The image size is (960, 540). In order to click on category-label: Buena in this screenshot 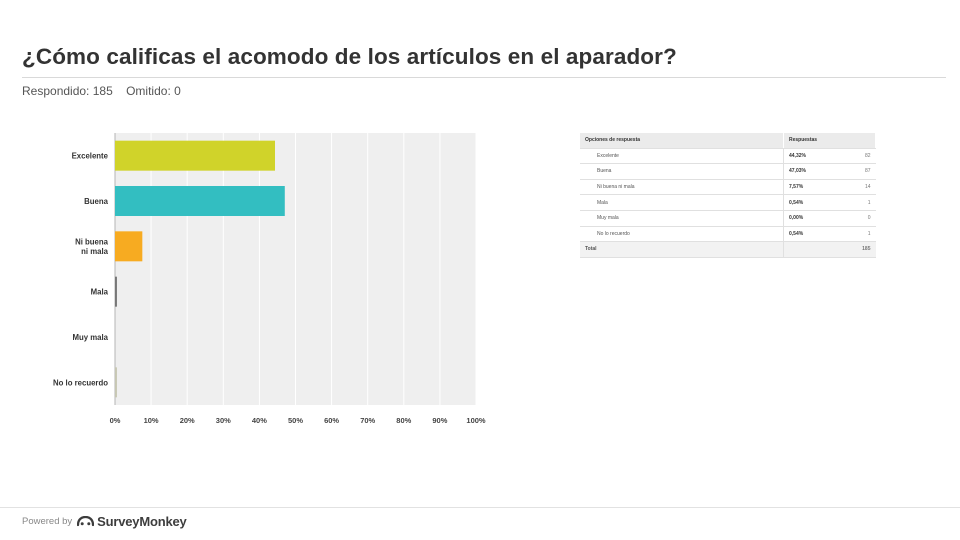, I will do `click(96, 201)`.